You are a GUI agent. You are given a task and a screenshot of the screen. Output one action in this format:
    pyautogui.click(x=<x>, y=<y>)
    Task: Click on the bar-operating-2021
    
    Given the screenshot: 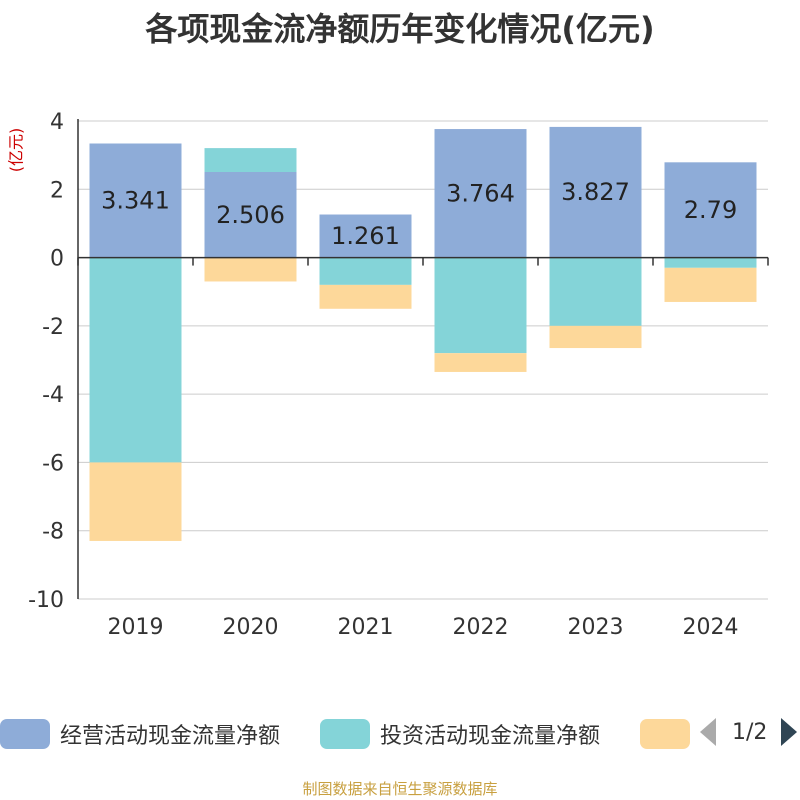 What is the action you would take?
    pyautogui.click(x=365, y=236)
    